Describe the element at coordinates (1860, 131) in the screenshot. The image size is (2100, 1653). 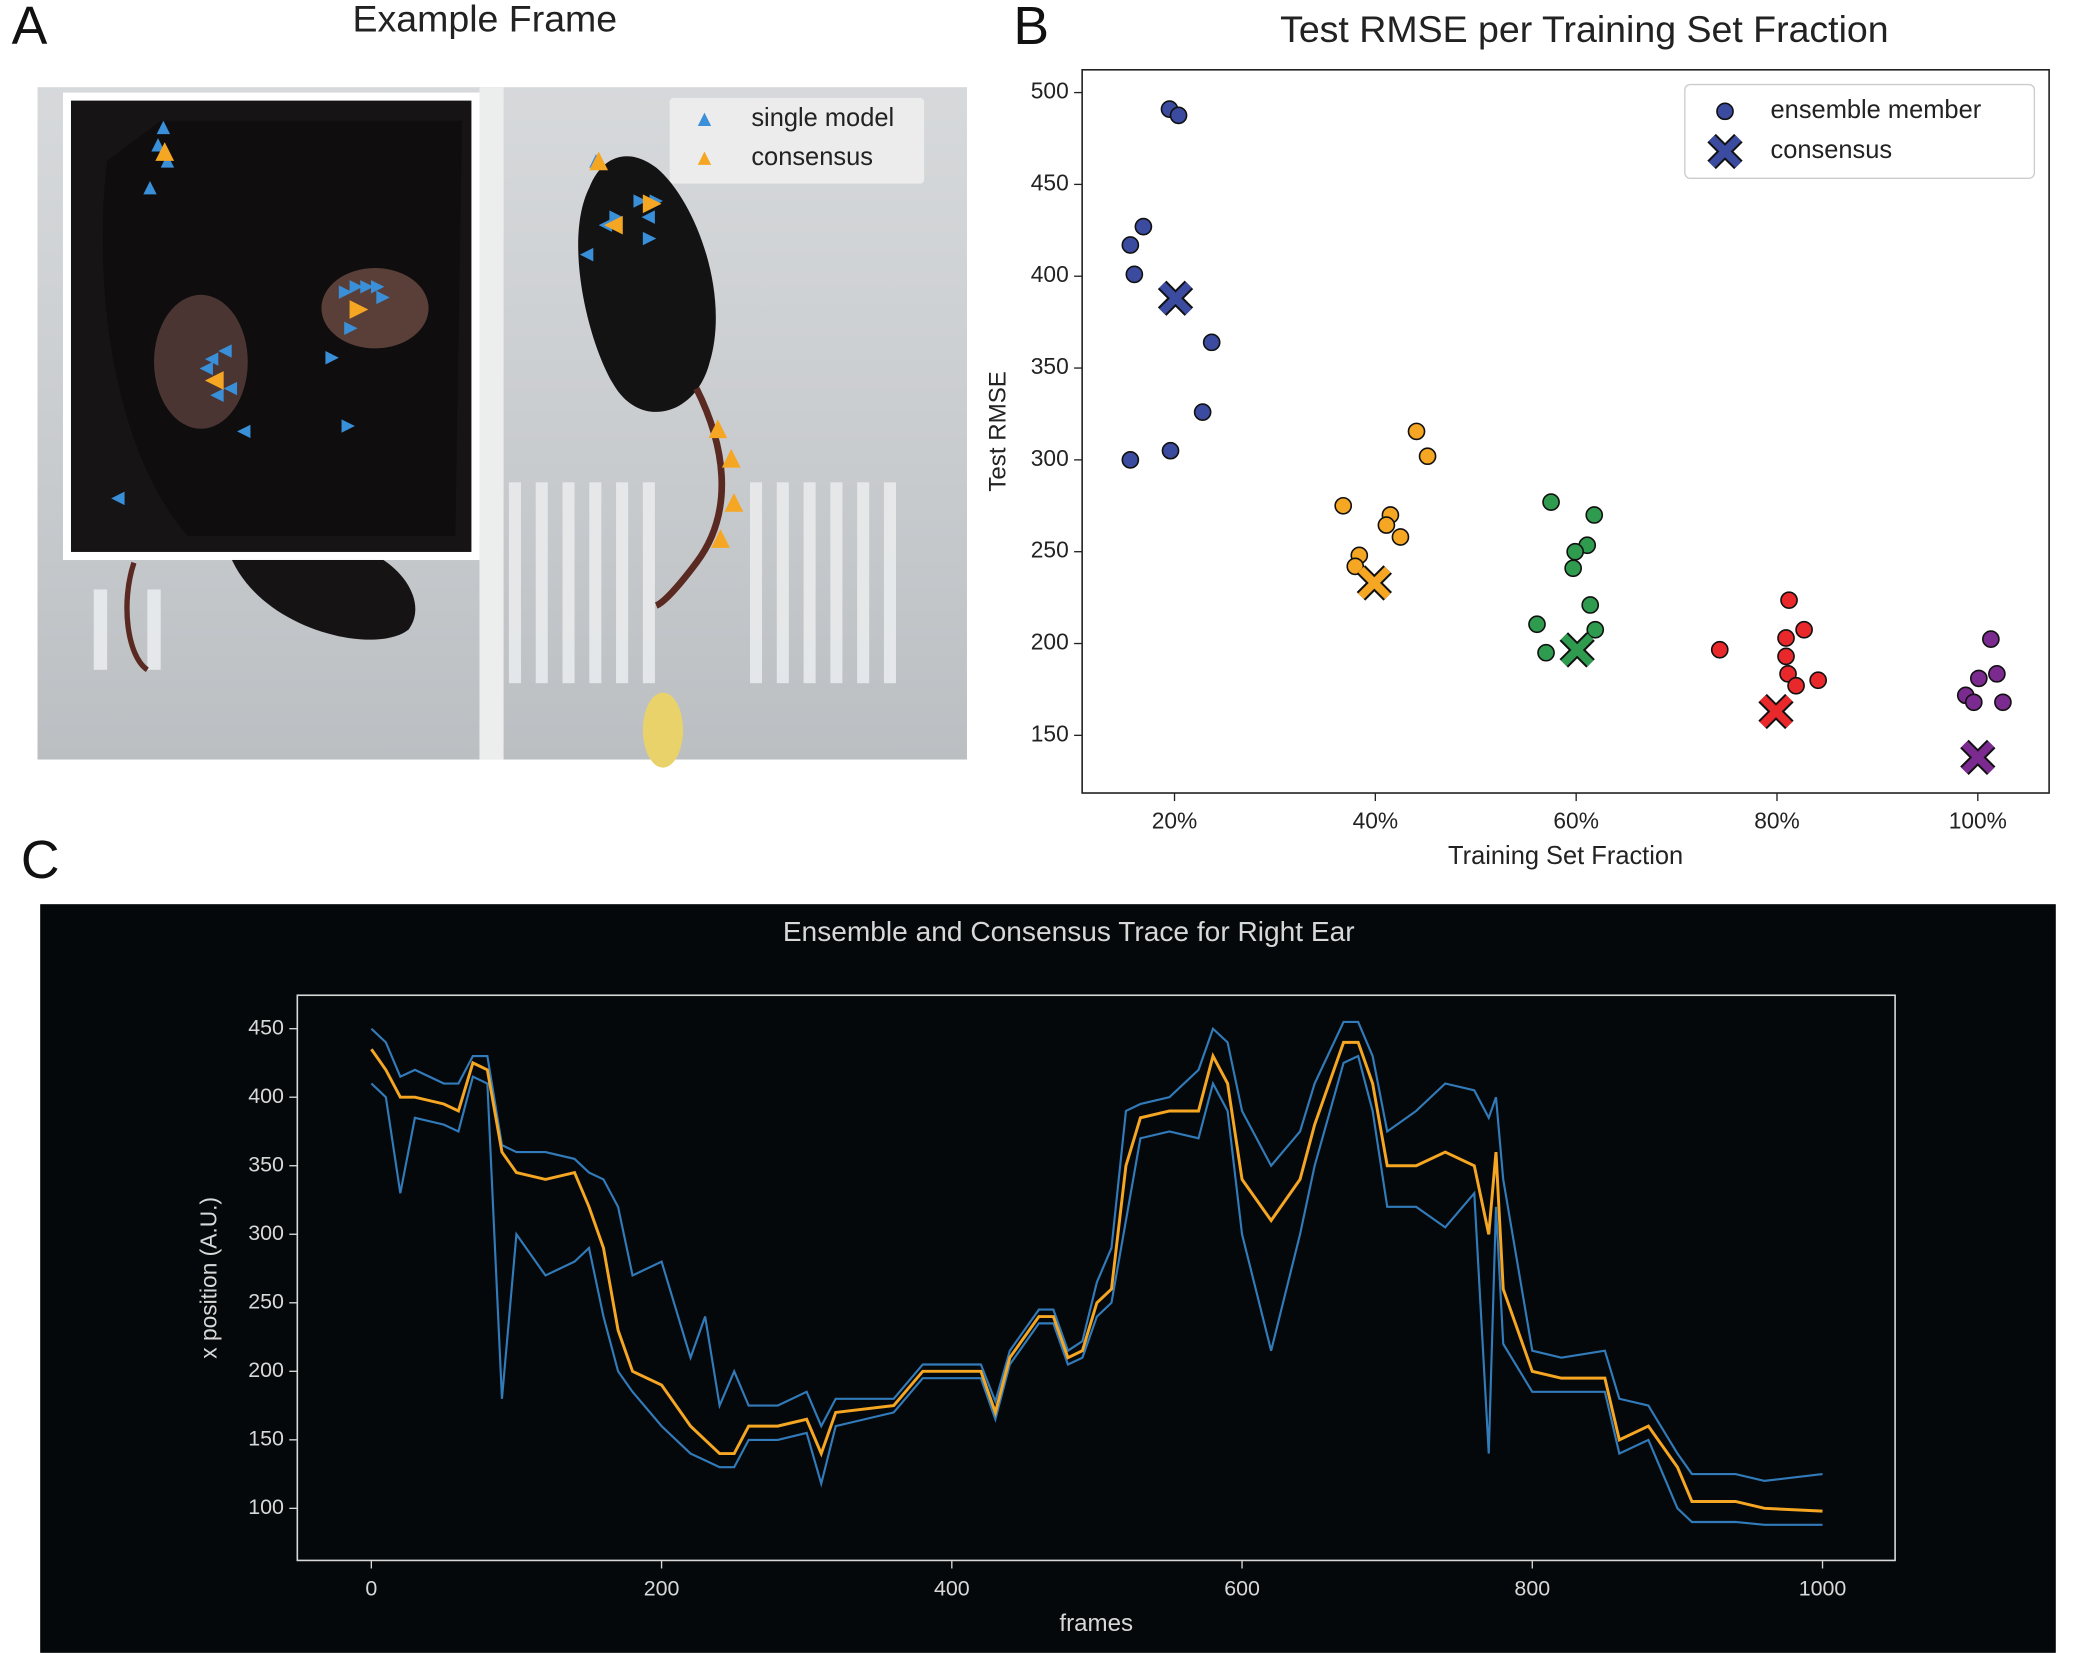
I see `legend-box` at that location.